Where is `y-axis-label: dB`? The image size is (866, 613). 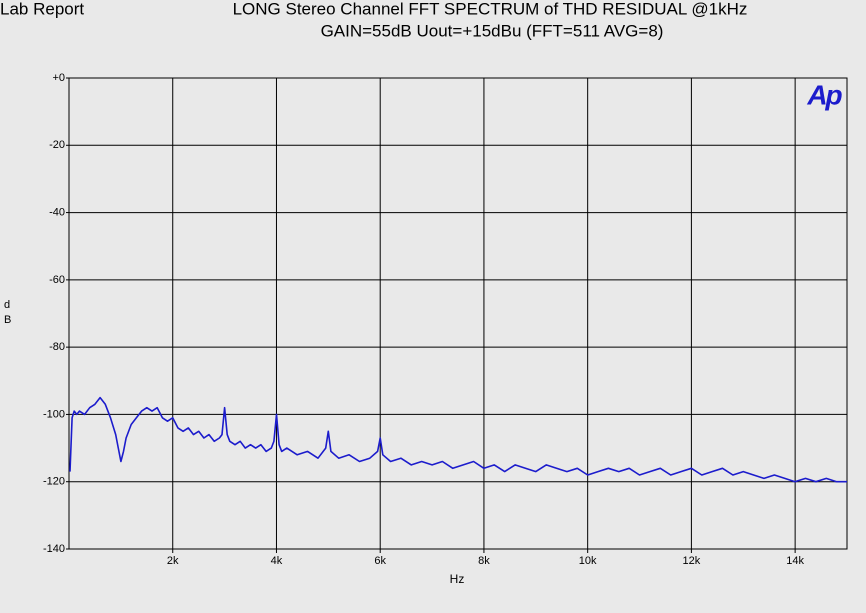
y-axis-label: dB is located at coordinates (8, 312).